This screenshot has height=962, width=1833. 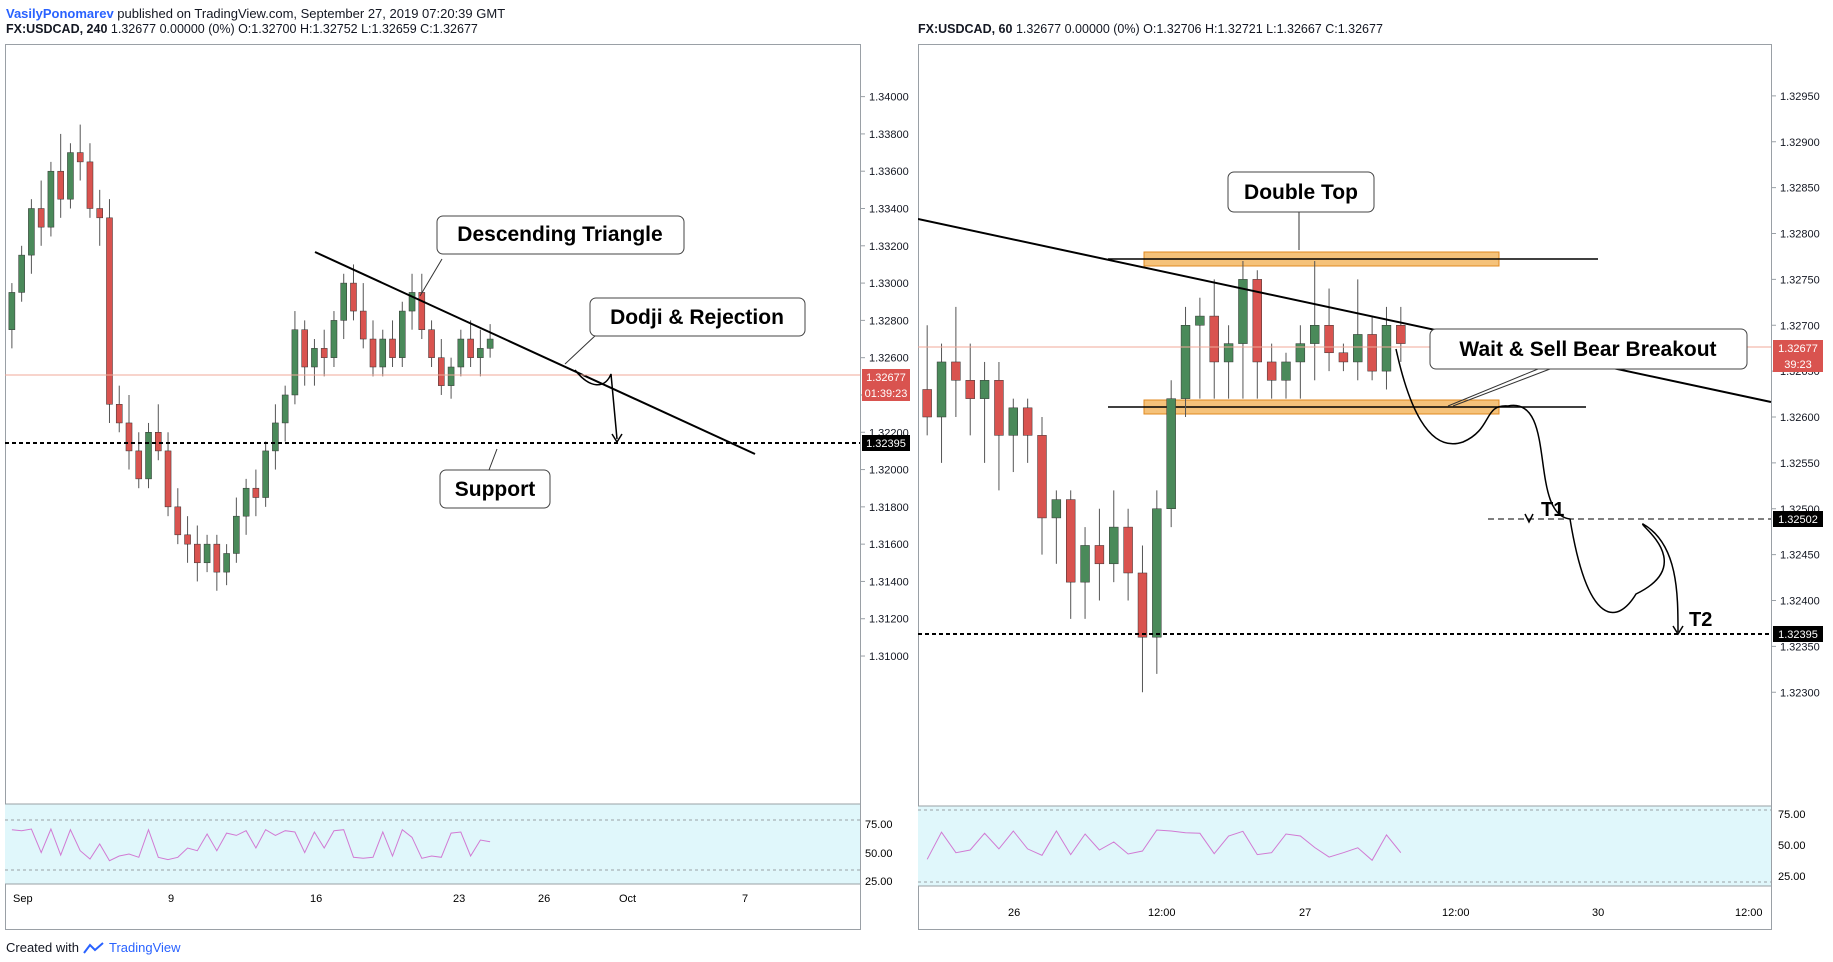 What do you see at coordinates (965, 29) in the screenshot?
I see `right-symbol: FX:USDCAD, 60` at bounding box center [965, 29].